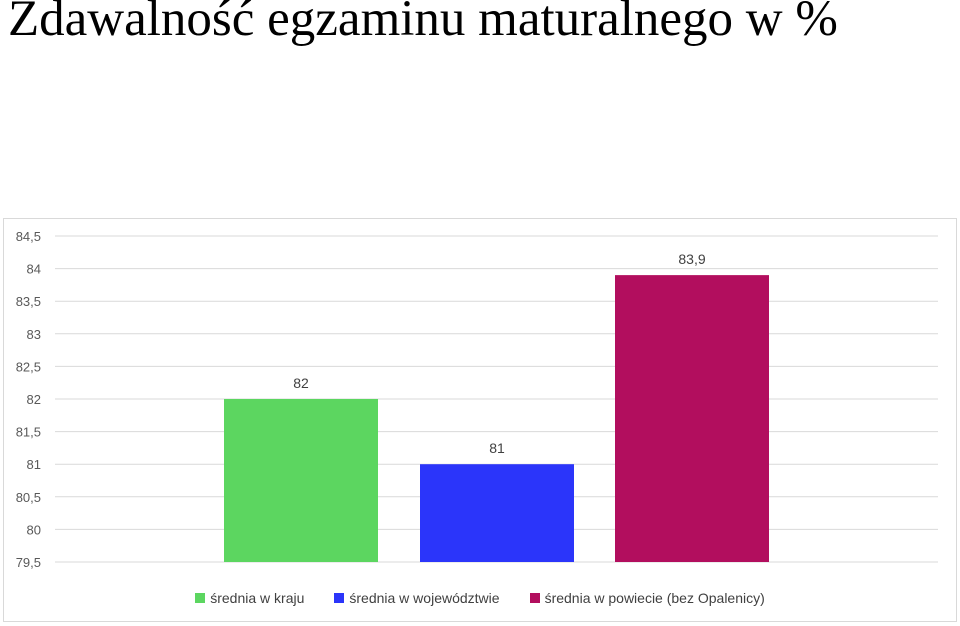 The image size is (960, 626). I want to click on legend-label-powiat: średnia w powiecie (bez Opalenicy), so click(654, 598).